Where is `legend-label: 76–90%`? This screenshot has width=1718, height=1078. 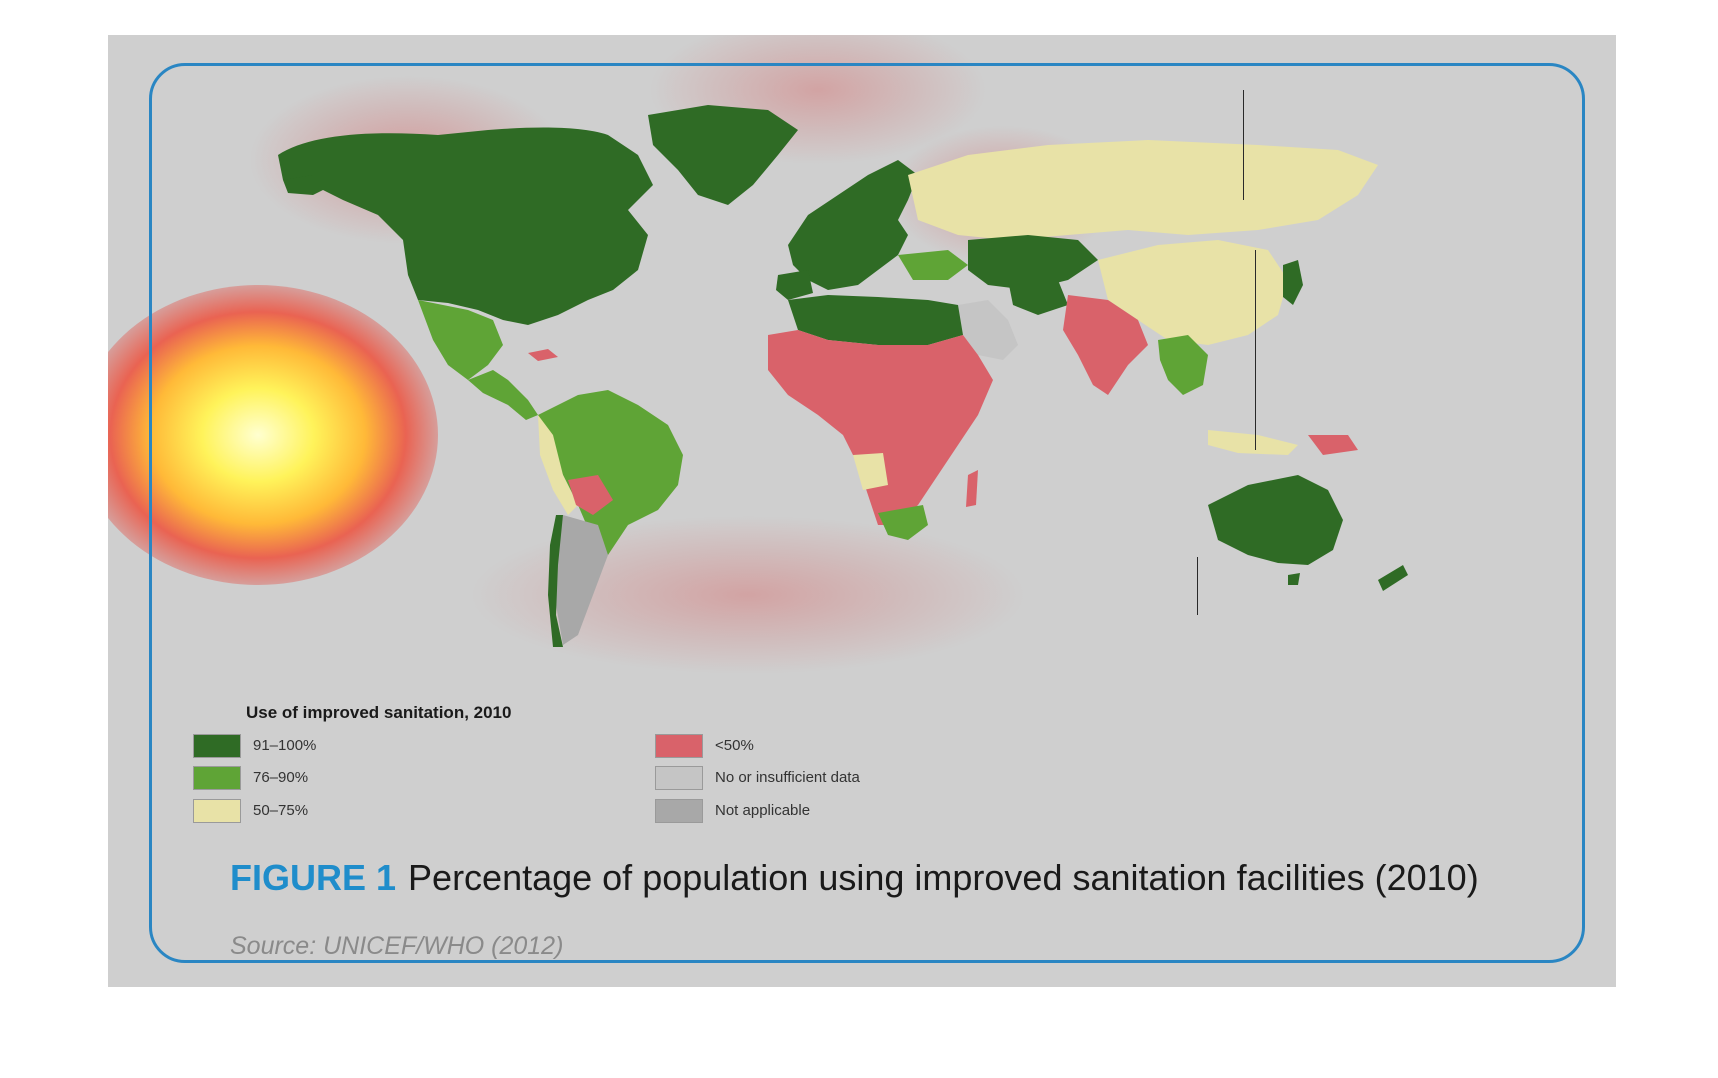
legend-label: 76–90% is located at coordinates (281, 777).